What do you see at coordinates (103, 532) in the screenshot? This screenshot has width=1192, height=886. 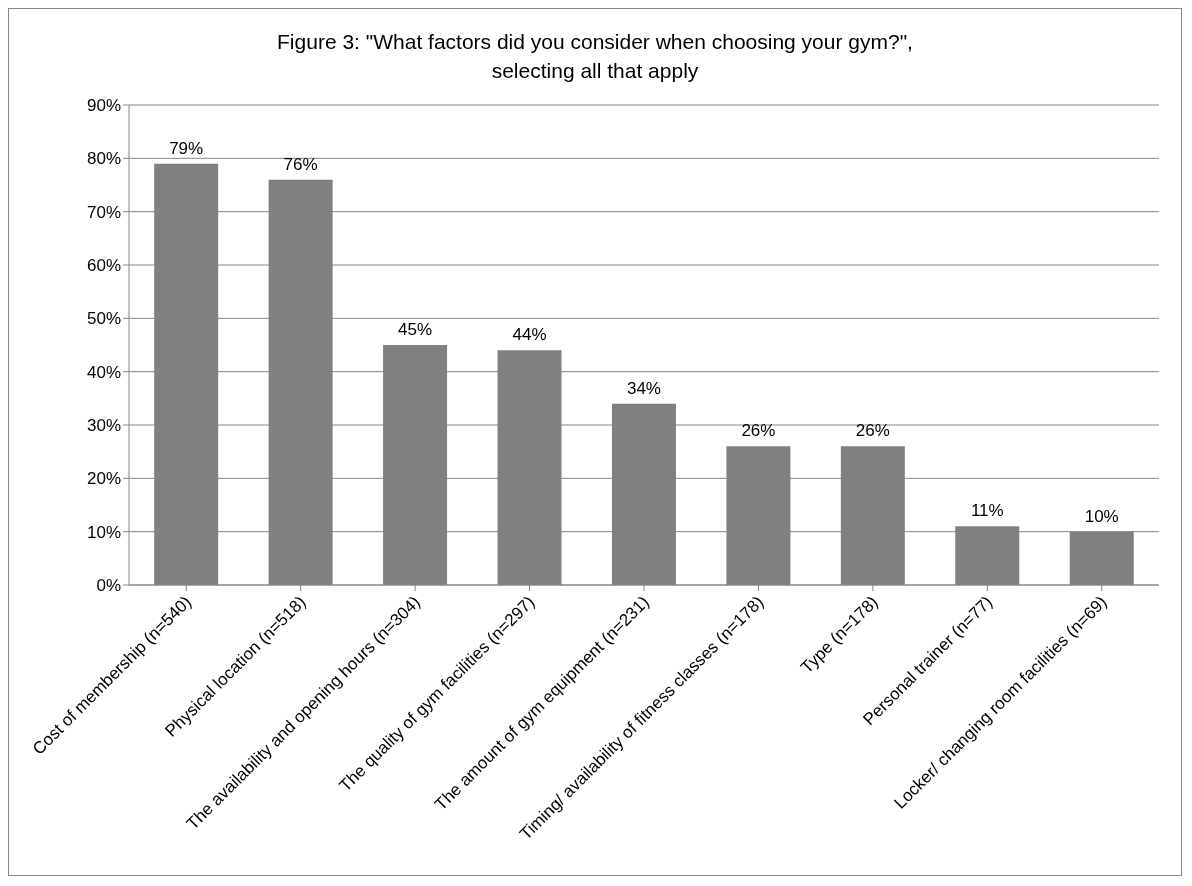 I see `y-tick-label: 10%` at bounding box center [103, 532].